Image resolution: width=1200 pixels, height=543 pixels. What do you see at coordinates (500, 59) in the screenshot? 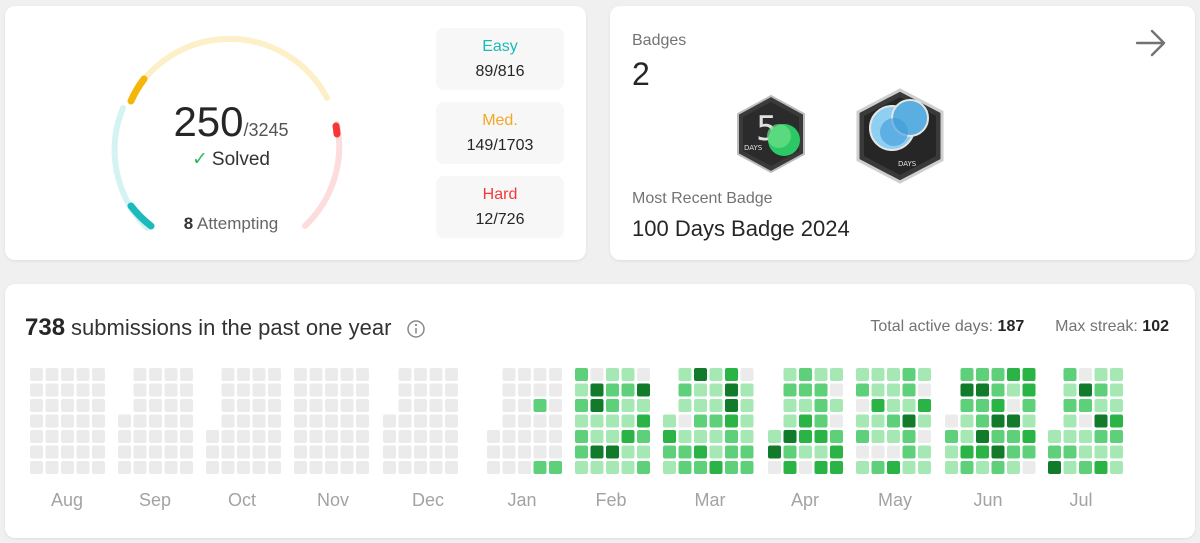
I see `easy-stat: Easy 89/816` at bounding box center [500, 59].